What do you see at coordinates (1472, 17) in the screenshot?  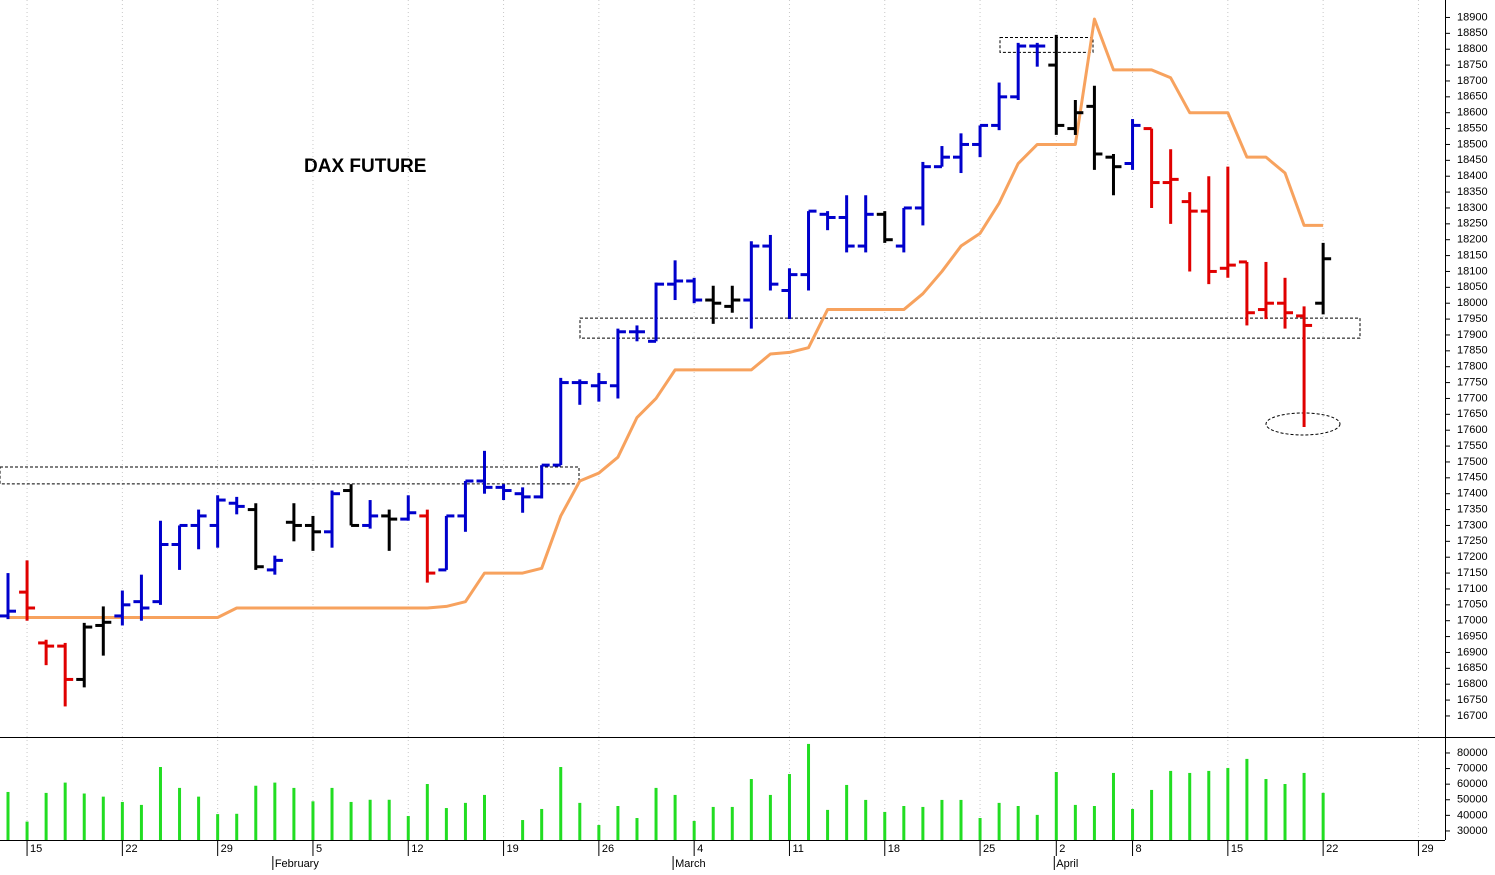 I see `y-tick-label: 18900` at bounding box center [1472, 17].